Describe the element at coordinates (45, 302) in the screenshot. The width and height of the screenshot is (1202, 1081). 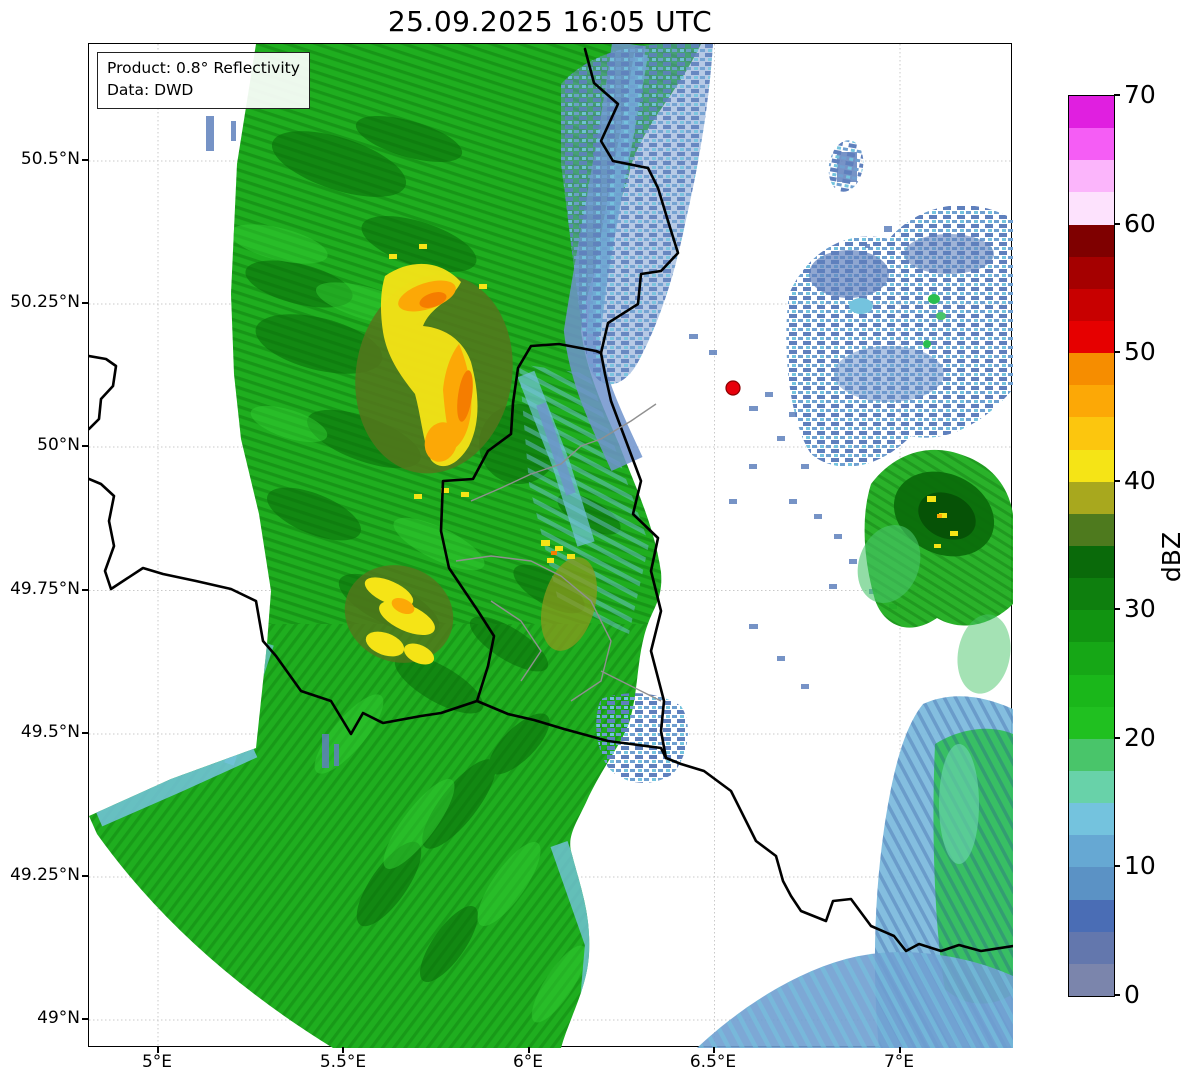
I see `lat-label: 50.25°N` at that location.